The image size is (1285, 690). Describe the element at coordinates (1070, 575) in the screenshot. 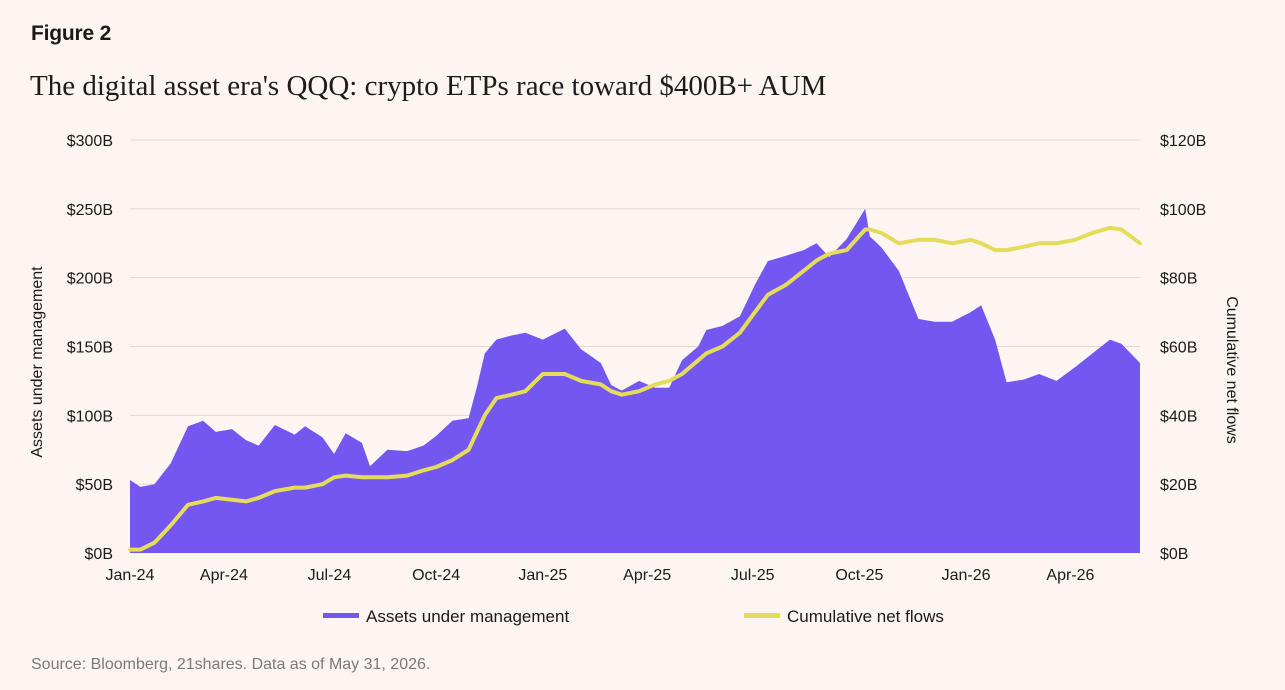

I see `x-tick-label: Apr-26` at that location.